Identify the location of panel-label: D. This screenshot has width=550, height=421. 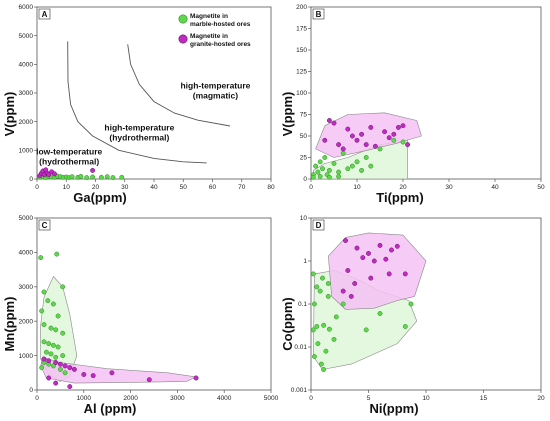
(319, 225).